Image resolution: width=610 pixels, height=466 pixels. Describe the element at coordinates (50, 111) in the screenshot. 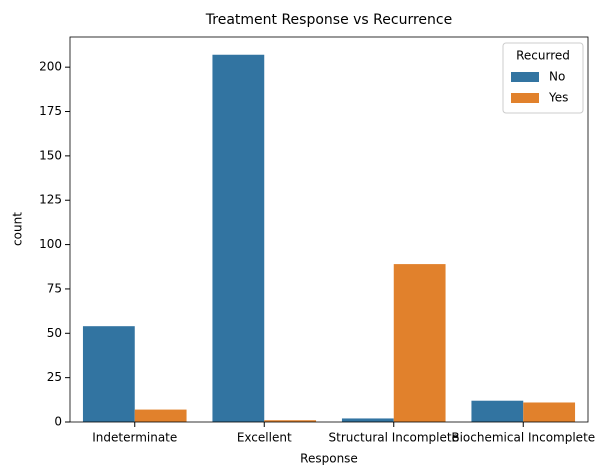

I see `y-tick-label: 175` at that location.